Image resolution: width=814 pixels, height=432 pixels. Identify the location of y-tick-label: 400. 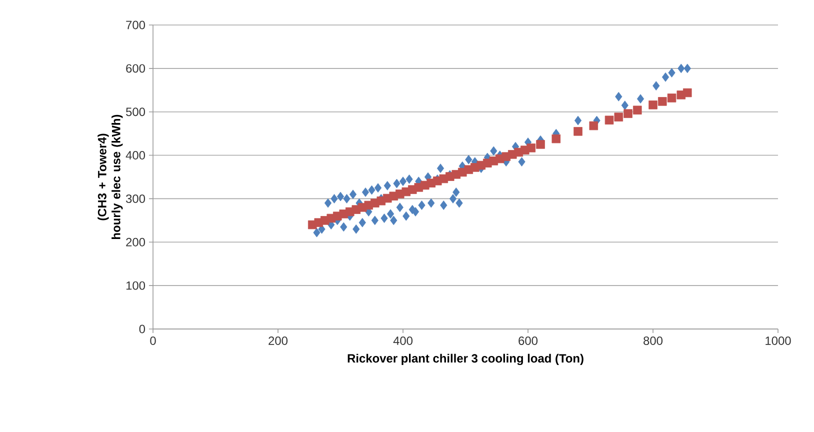
(136, 155).